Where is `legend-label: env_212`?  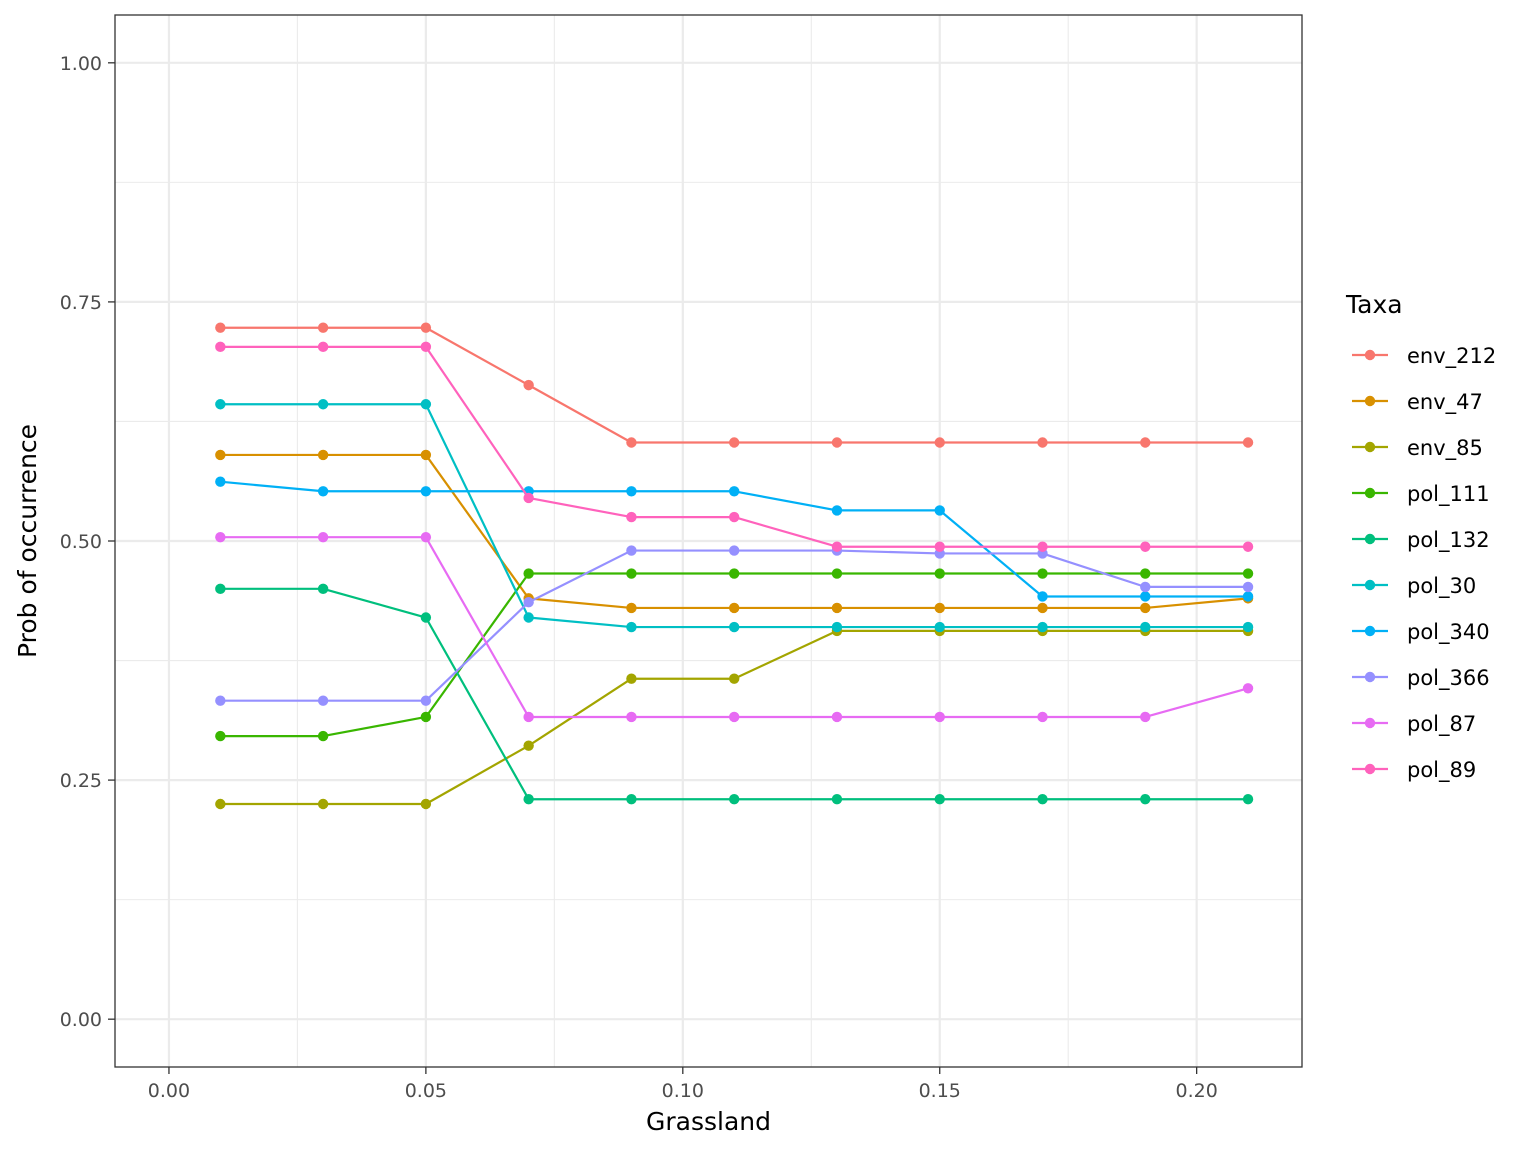
legend-label: env_212 is located at coordinates (1451, 356).